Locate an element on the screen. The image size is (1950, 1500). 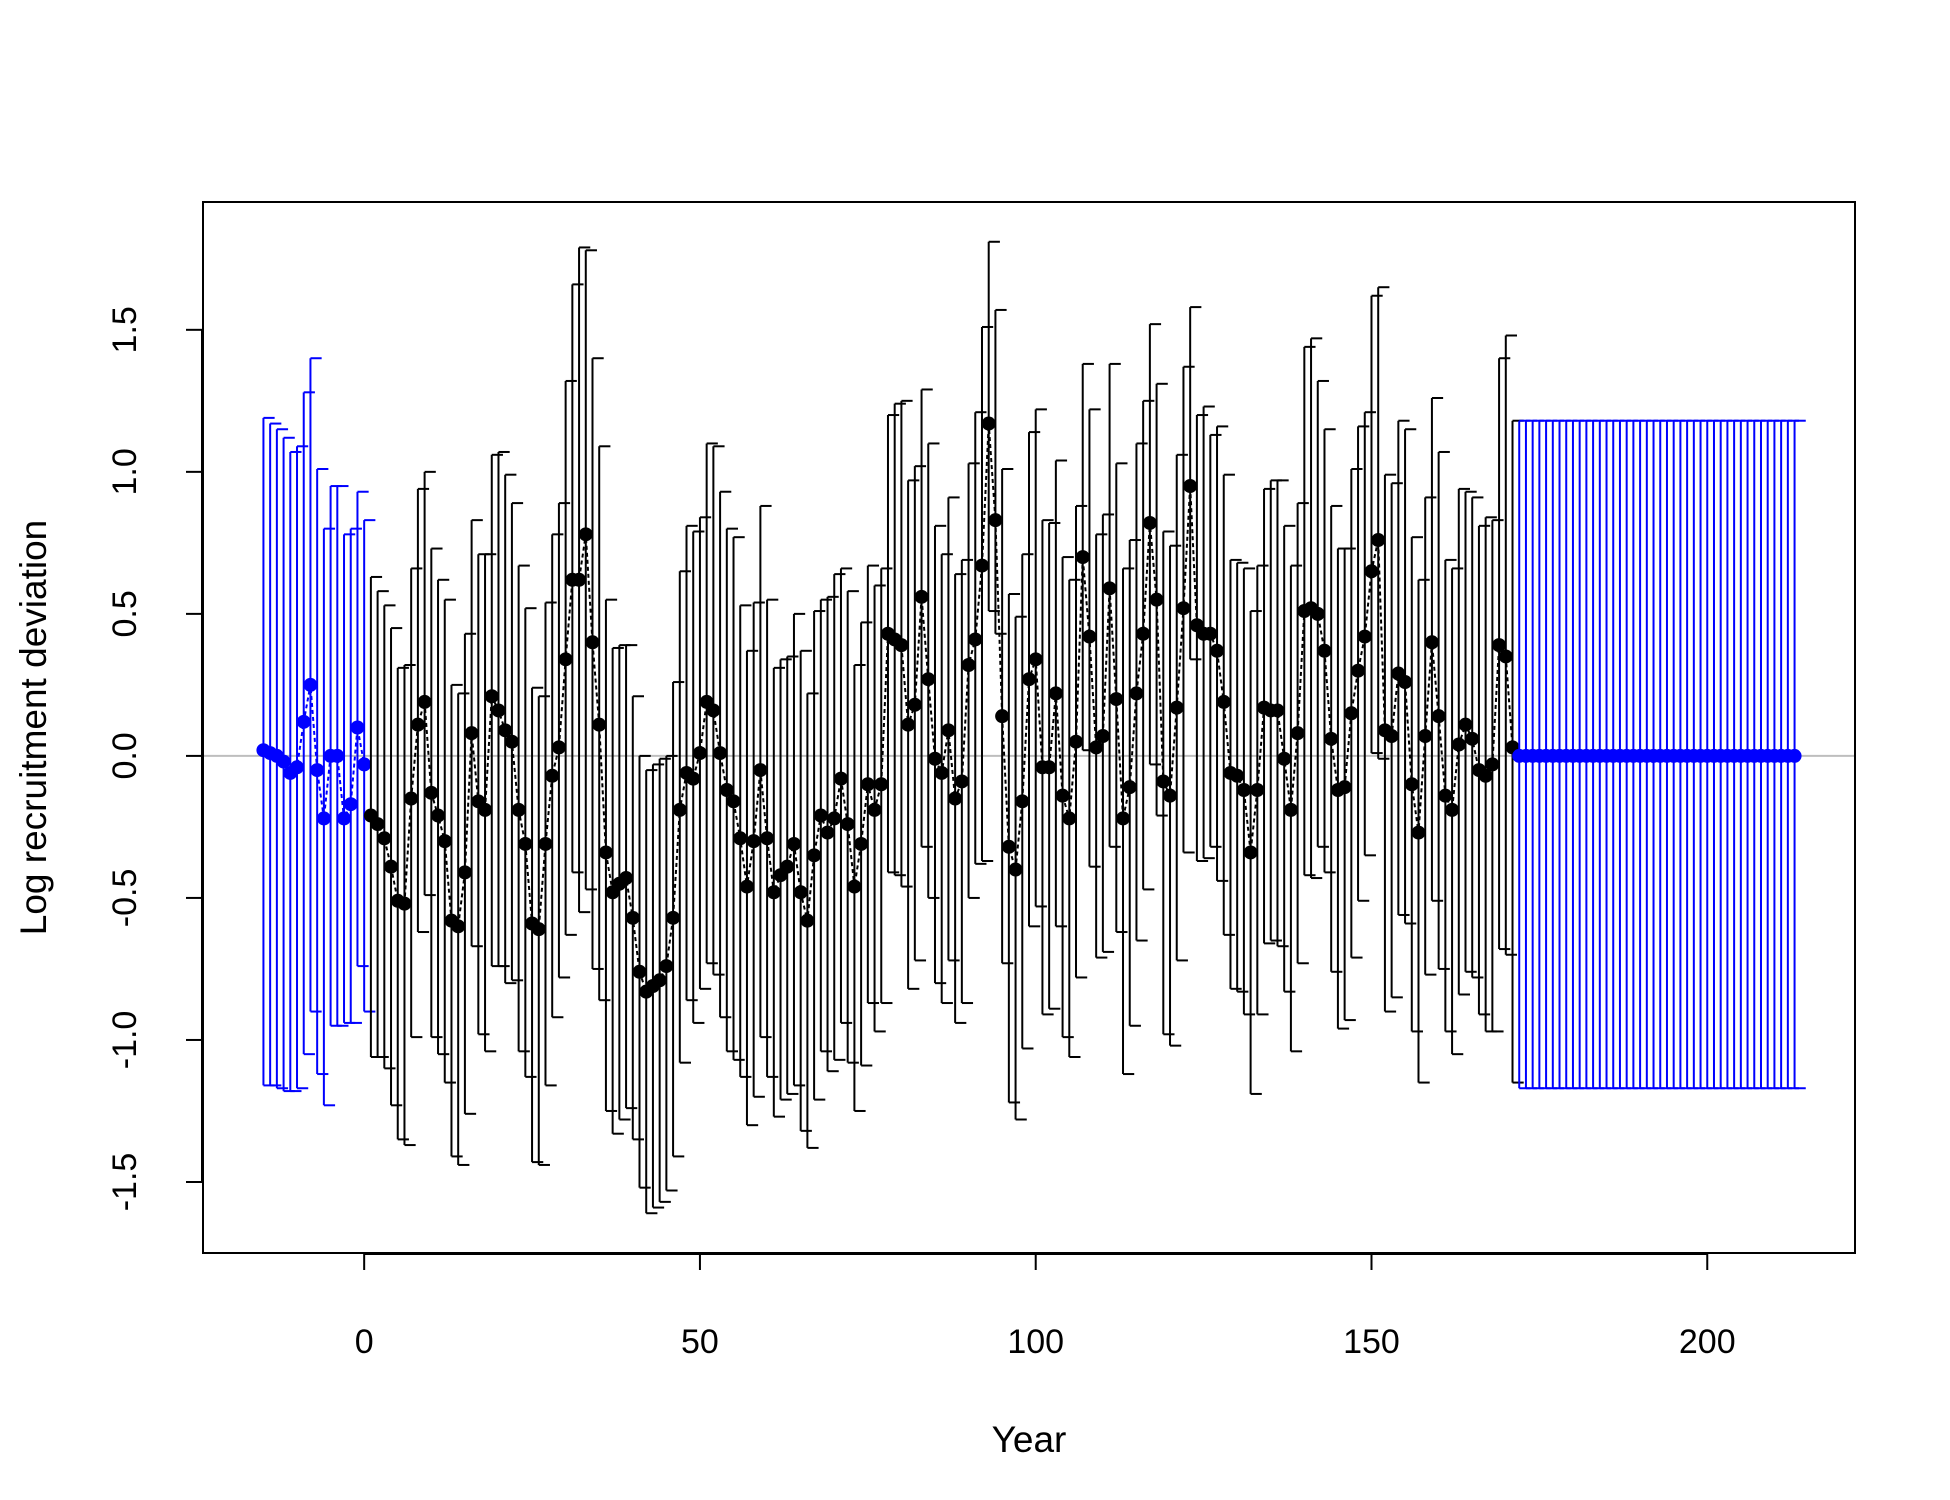
forecast-point is located at coordinates (1794, 755).